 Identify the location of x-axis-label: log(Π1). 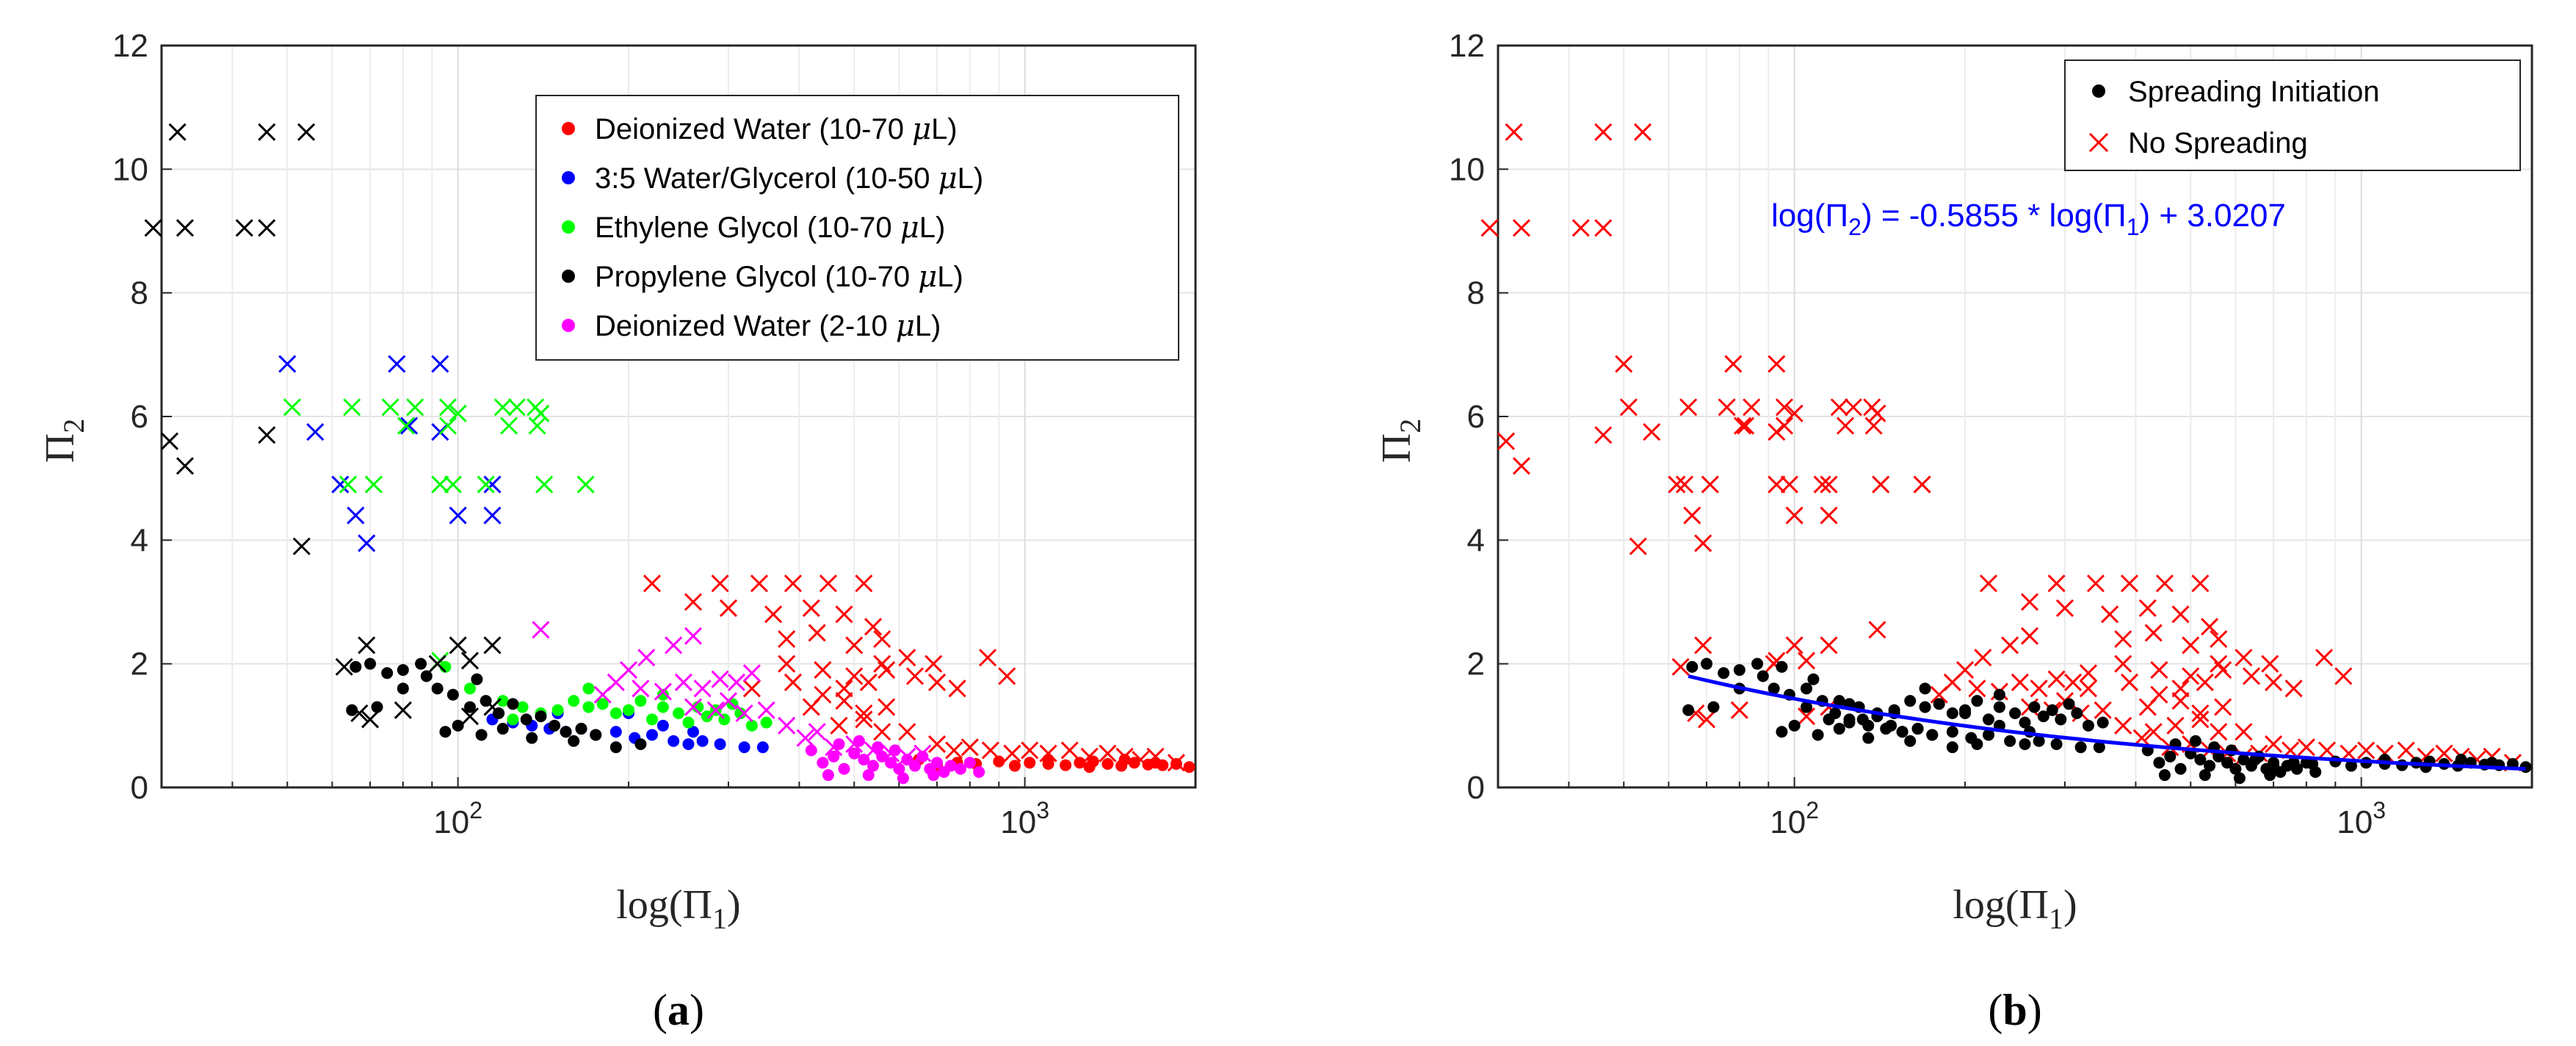
(2015, 908).